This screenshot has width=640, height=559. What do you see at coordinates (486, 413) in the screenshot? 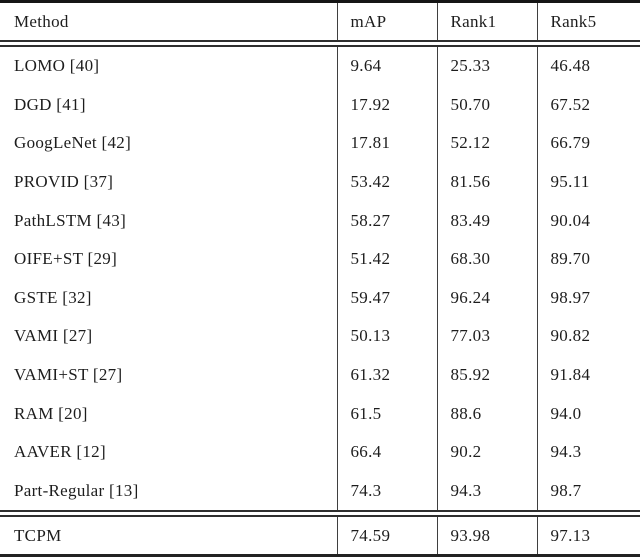
I see `cell-rank1: 88.6` at bounding box center [486, 413].